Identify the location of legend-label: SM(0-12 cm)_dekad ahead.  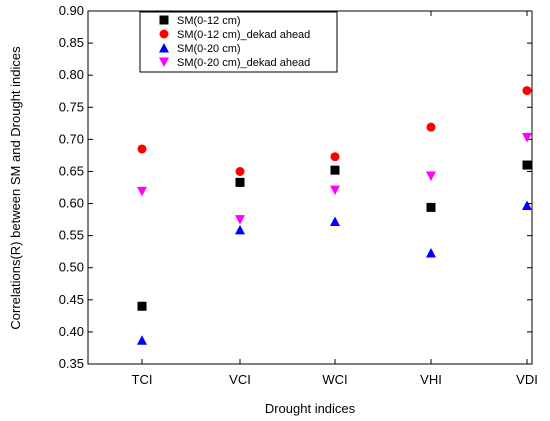
(243, 35).